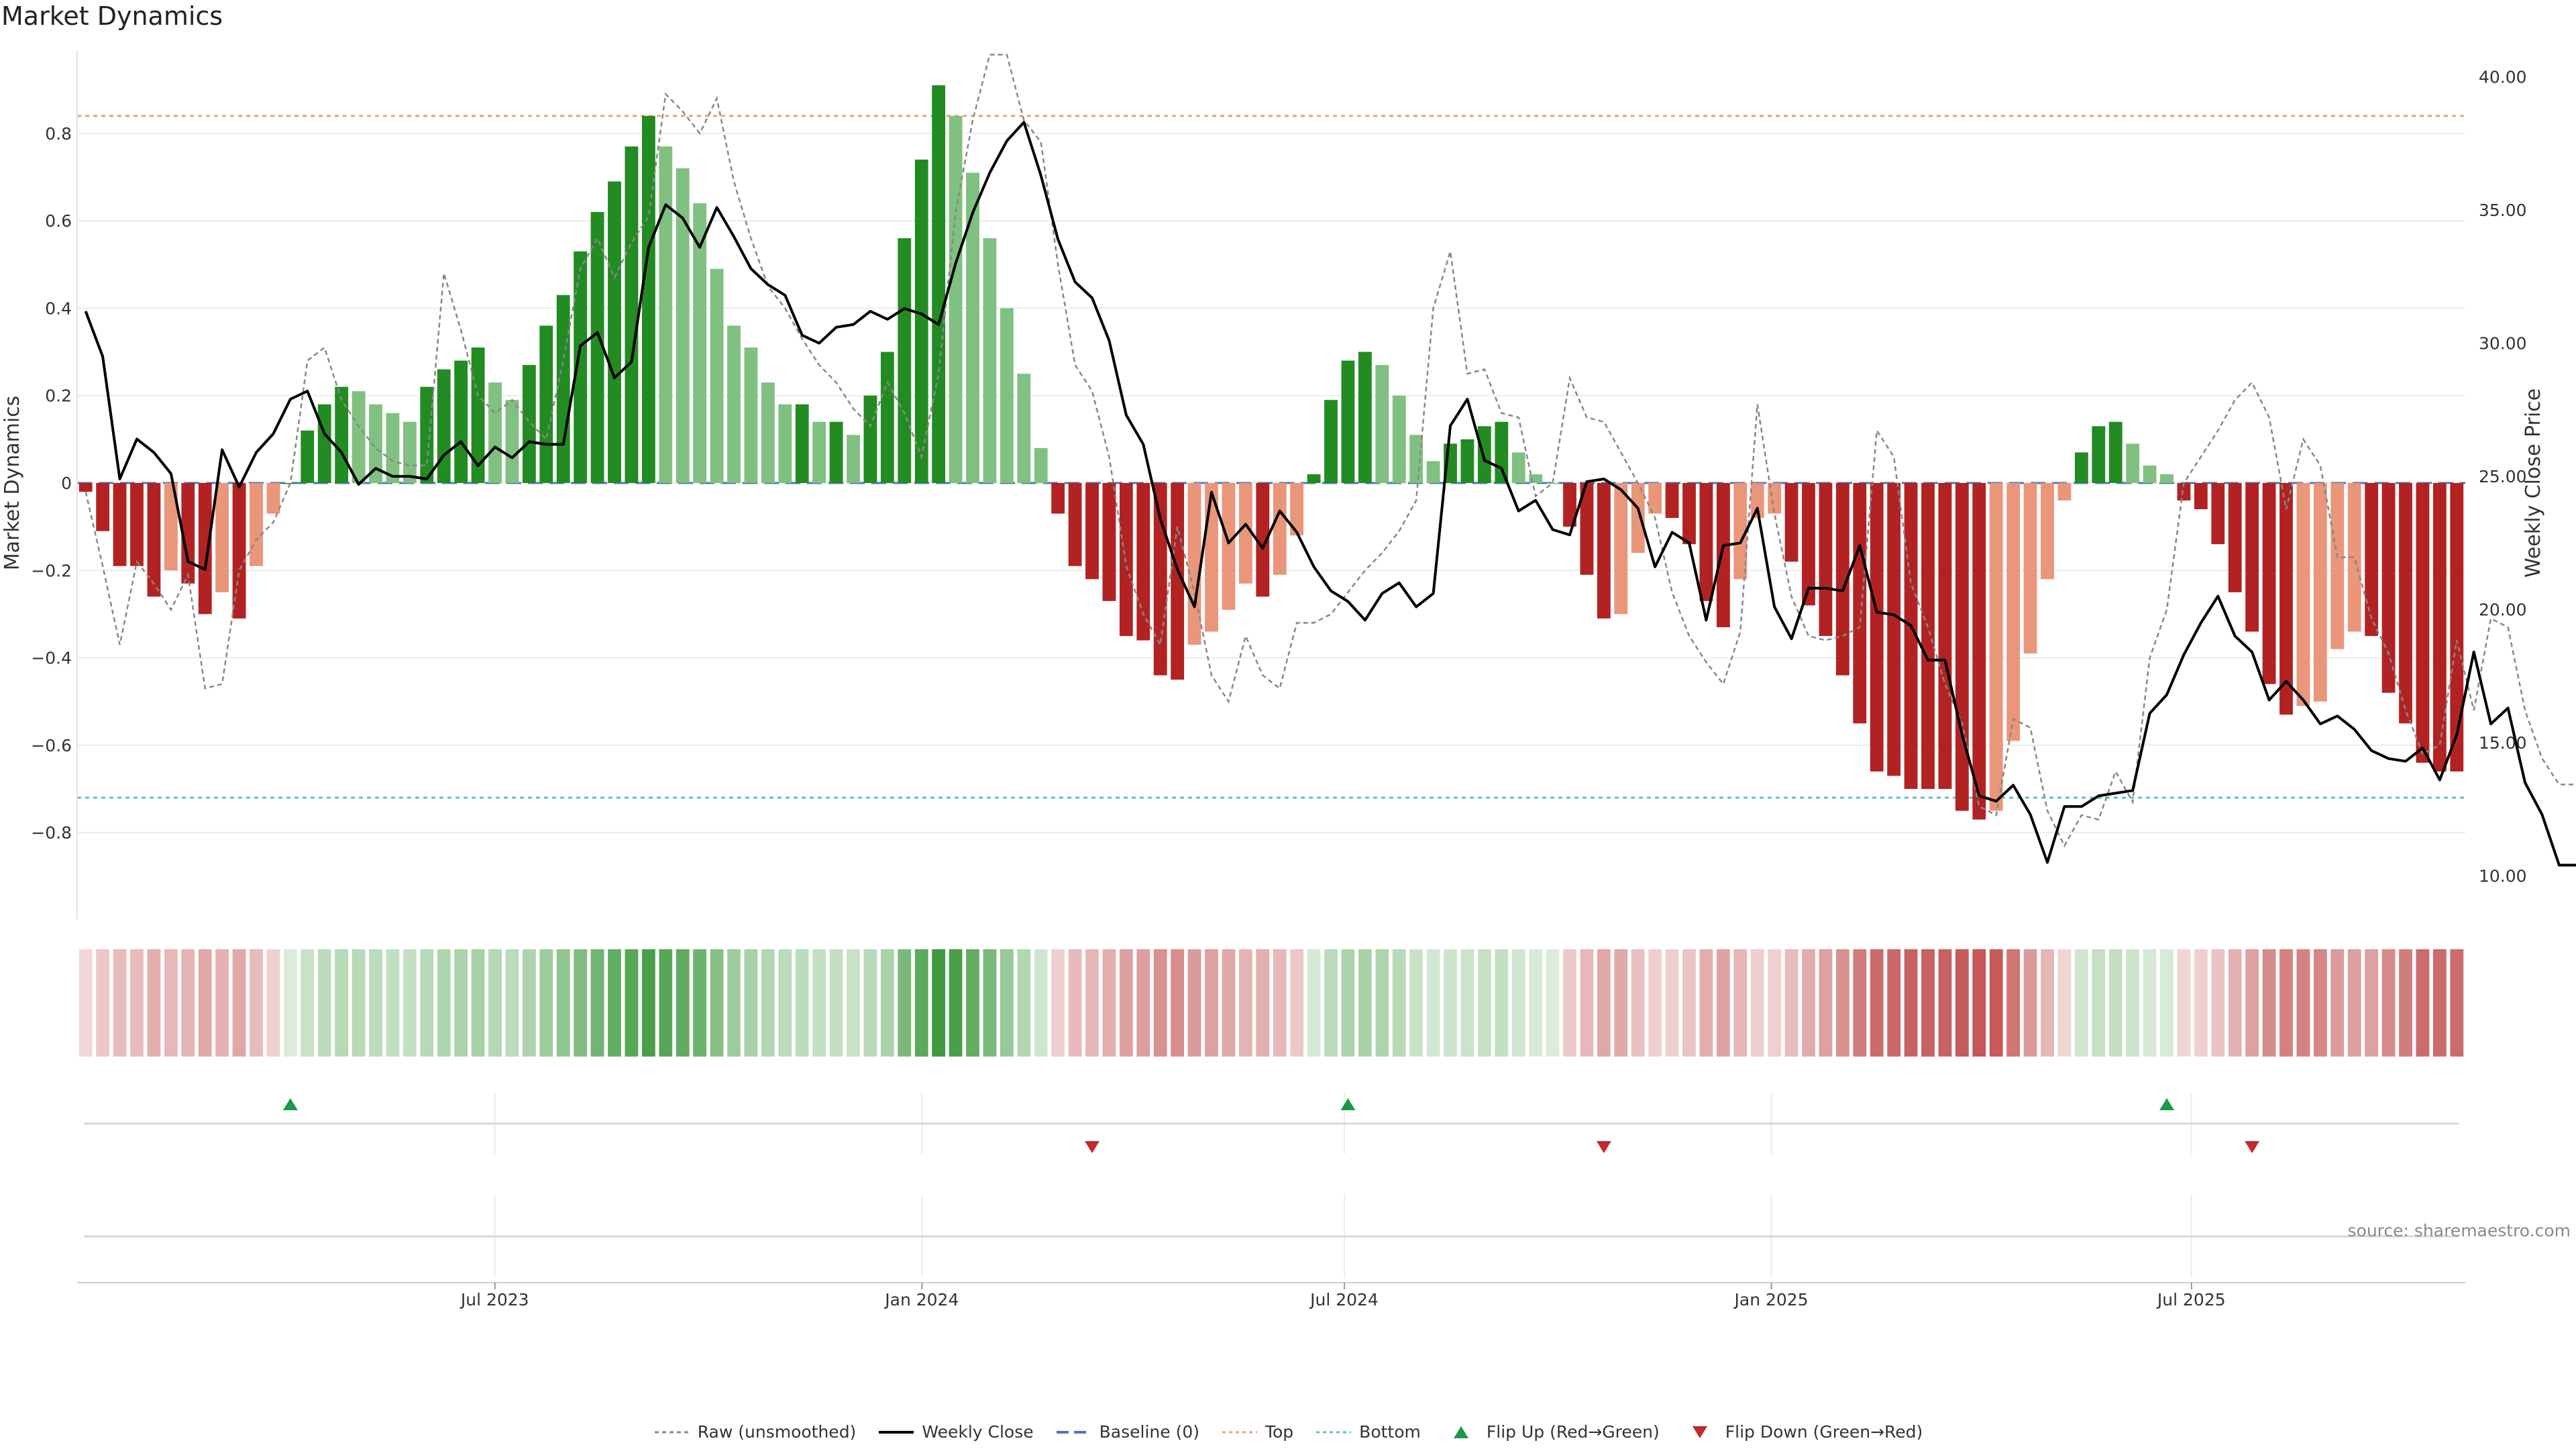  Describe the element at coordinates (494, 1299) in the screenshot. I see `x-tick-label: Jul 2023` at that location.